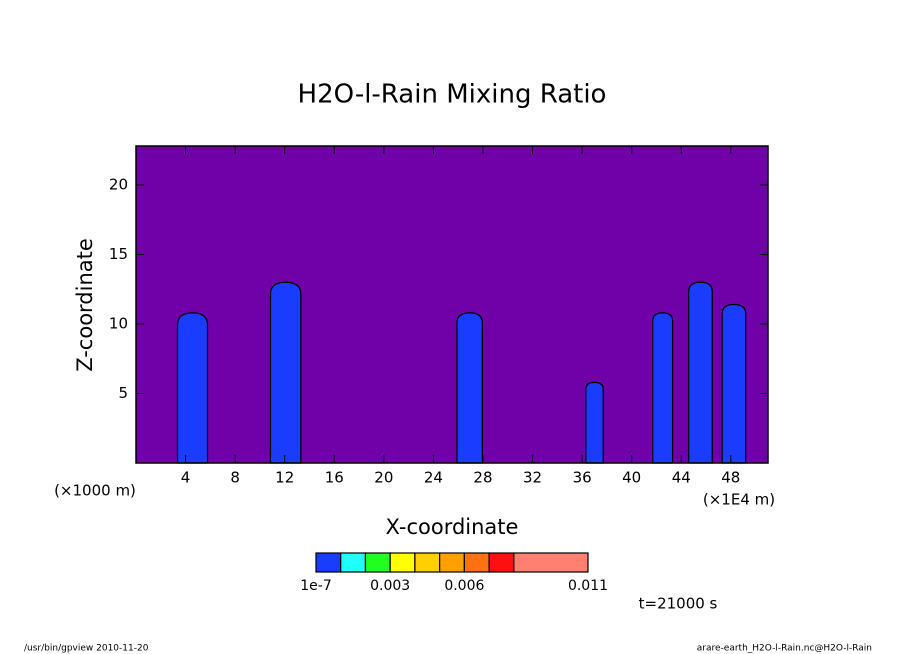 The image size is (904, 654). What do you see at coordinates (334, 478) in the screenshot?
I see `x-tick-label: 16` at bounding box center [334, 478].